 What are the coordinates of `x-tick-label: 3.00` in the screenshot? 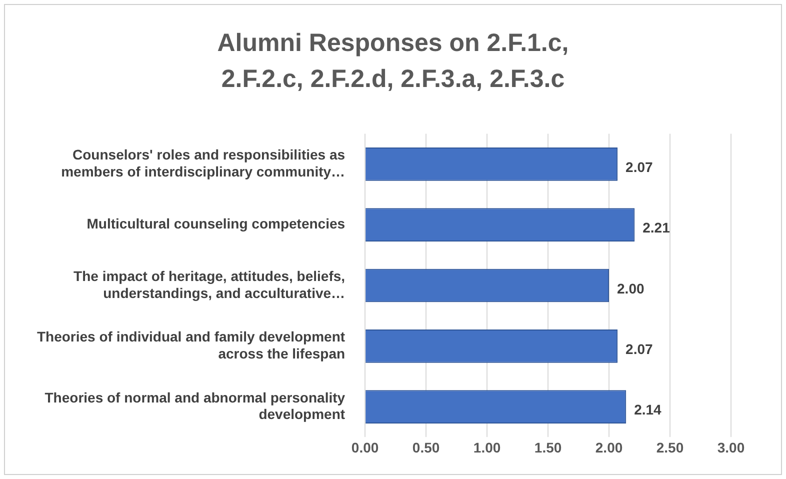 It's located at (731, 447).